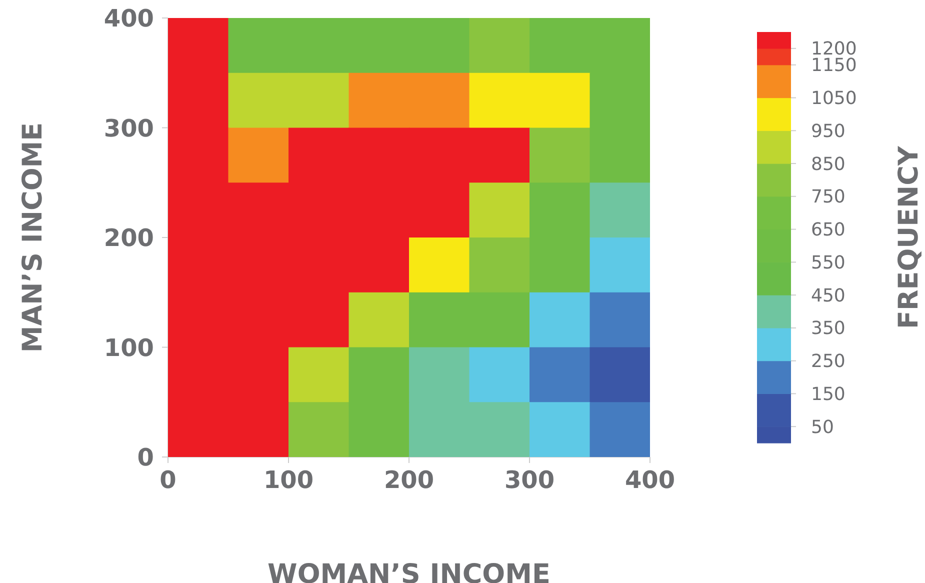 This screenshot has height=583, width=925. I want to click on y-tick-label: 400, so click(129, 18).